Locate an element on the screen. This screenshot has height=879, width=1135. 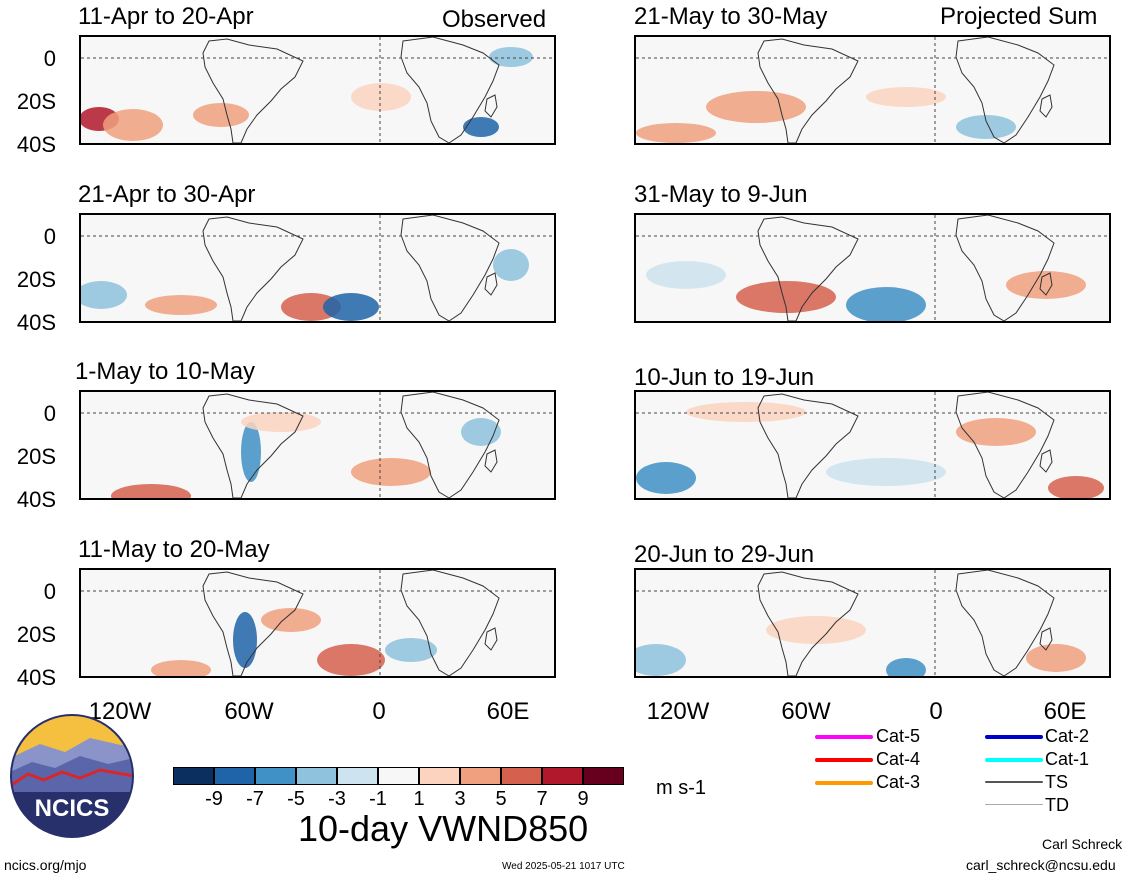
lat-label-0-row4: 0 is located at coordinates (49, 591).